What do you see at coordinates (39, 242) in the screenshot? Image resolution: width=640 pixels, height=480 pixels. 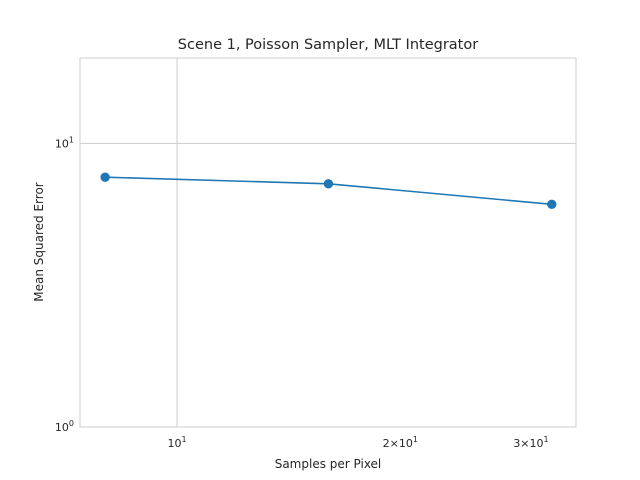 I see `y-axis-label: Mean Squared Error` at bounding box center [39, 242].